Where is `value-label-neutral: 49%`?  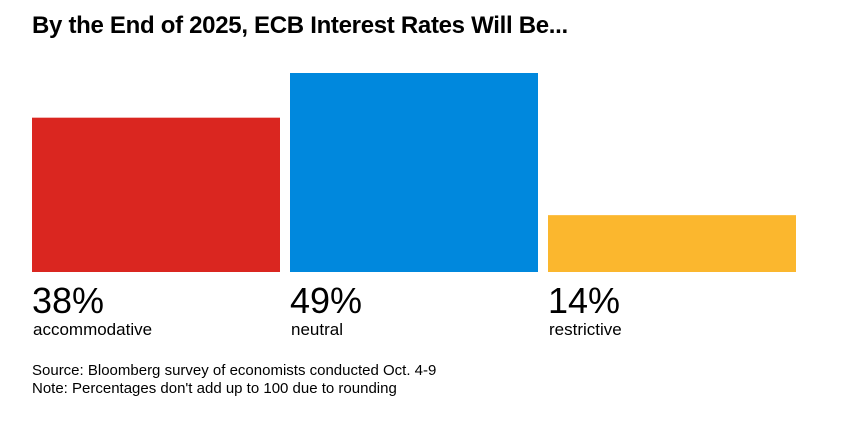 value-label-neutral: 49% is located at coordinates (326, 300).